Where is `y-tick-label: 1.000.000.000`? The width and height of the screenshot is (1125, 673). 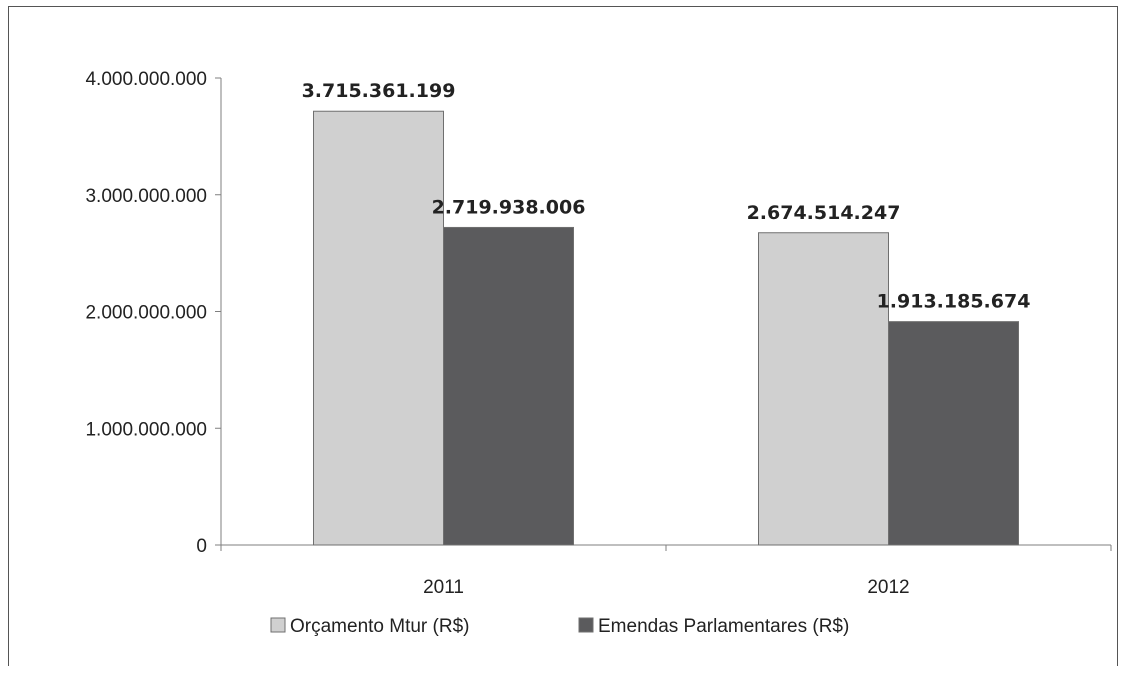
y-tick-label: 1.000.000.000 is located at coordinates (146, 429).